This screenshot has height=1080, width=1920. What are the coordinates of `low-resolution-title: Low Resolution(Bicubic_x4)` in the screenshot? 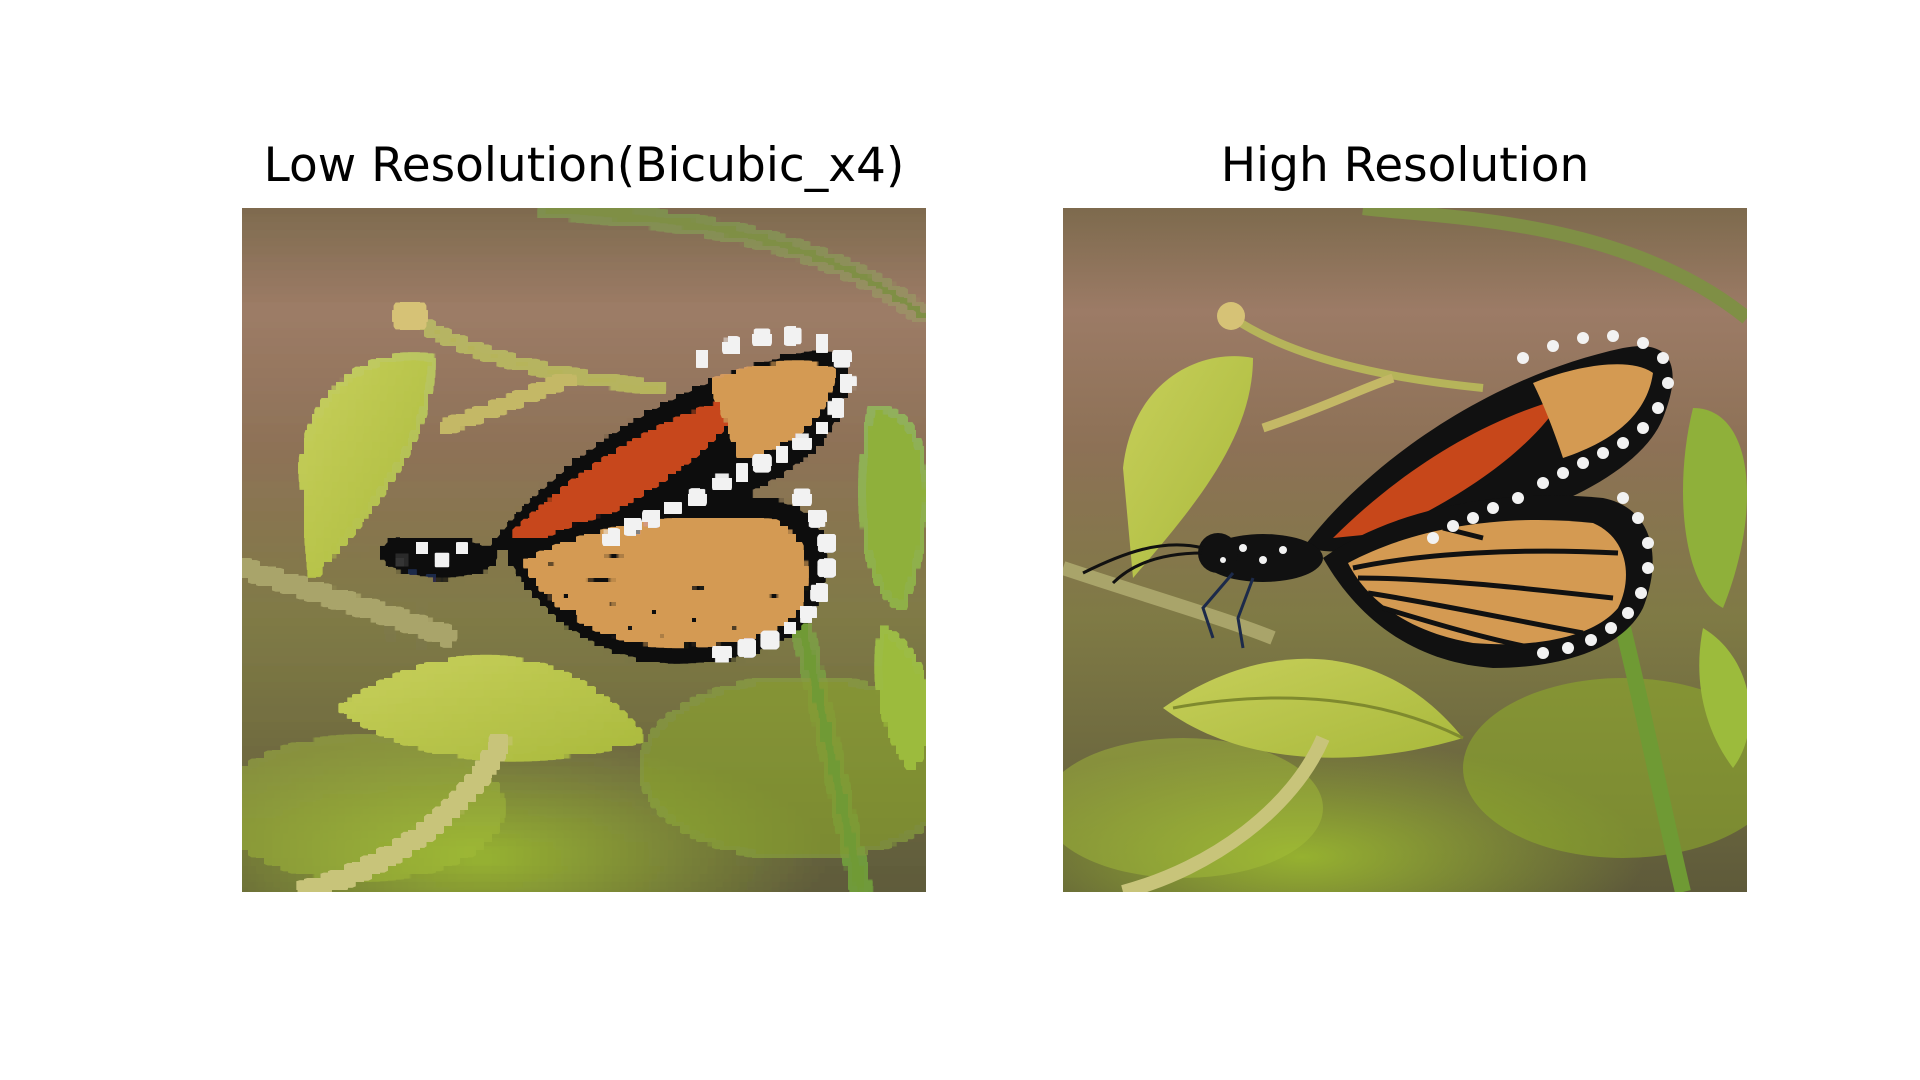 It's located at (584, 165).